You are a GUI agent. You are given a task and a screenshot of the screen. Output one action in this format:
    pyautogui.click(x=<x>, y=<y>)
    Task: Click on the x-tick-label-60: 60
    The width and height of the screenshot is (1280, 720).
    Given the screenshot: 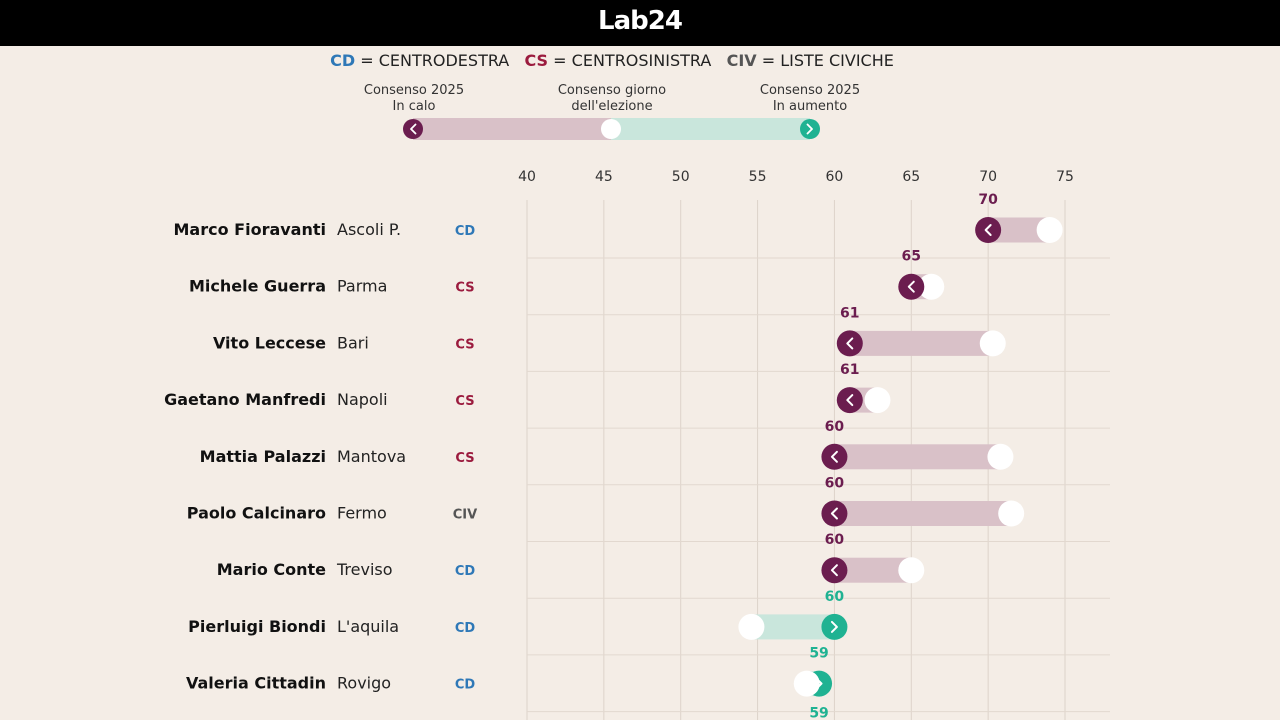 What is the action you would take?
    pyautogui.click(x=835, y=177)
    